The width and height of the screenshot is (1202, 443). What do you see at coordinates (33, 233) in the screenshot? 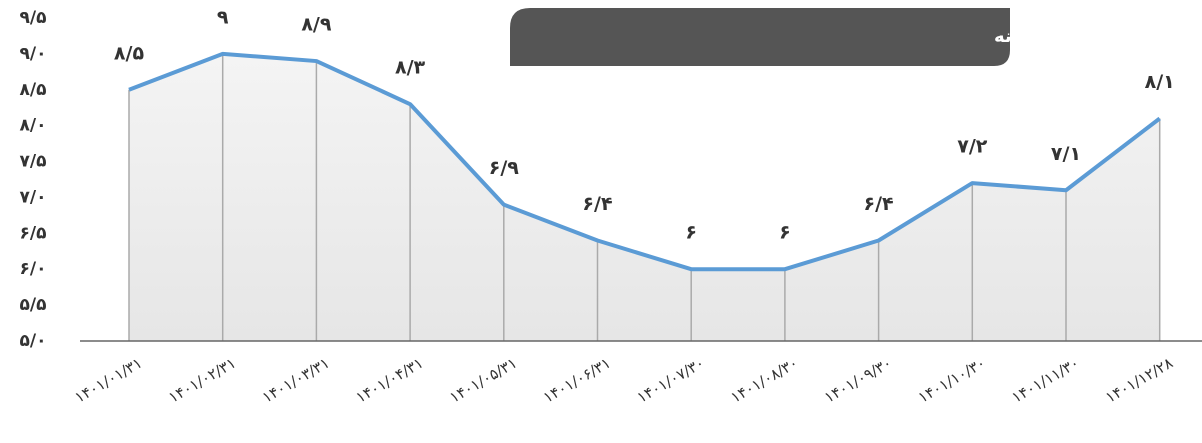
I see `y-tick-label: ۶/۵` at bounding box center [33, 233].